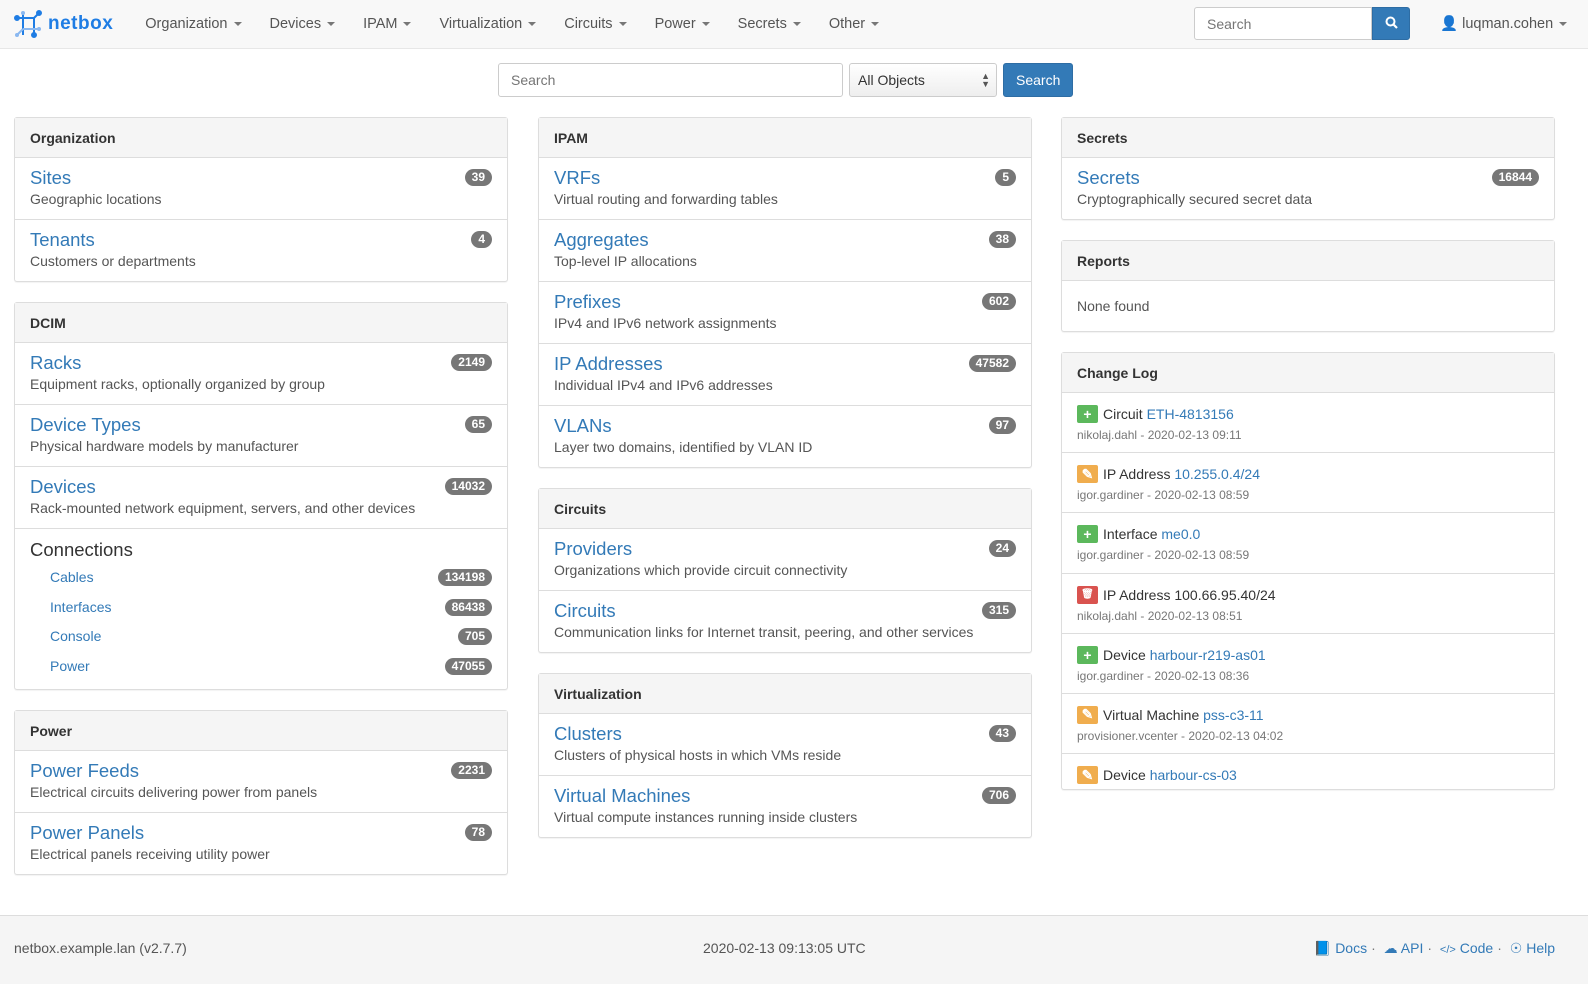 The width and height of the screenshot is (1588, 984). Describe the element at coordinates (1137, 474) in the screenshot. I see `object-type: IP Address` at that location.